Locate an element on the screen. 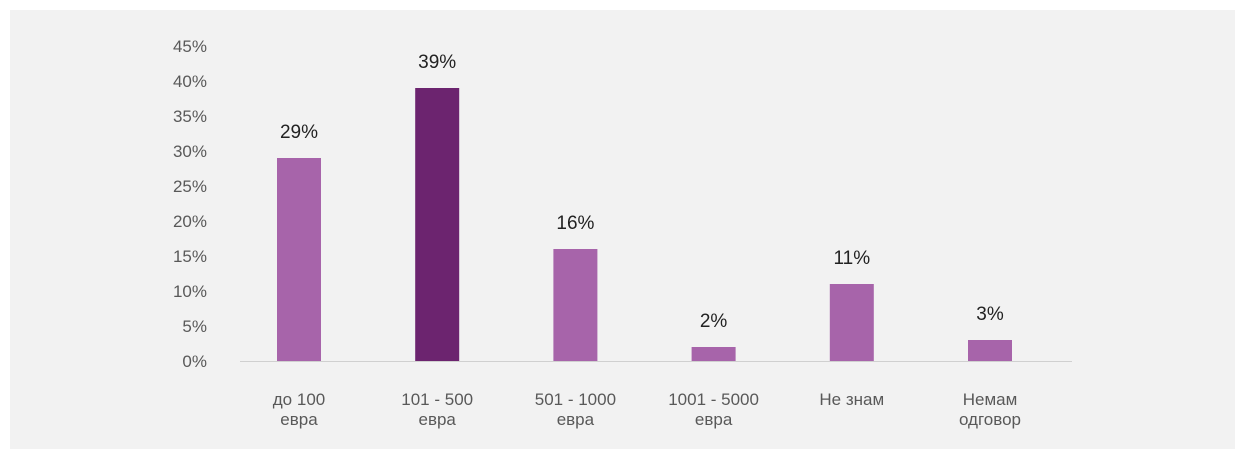 This screenshot has height=459, width=1245. data-label: 39% is located at coordinates (437, 62).